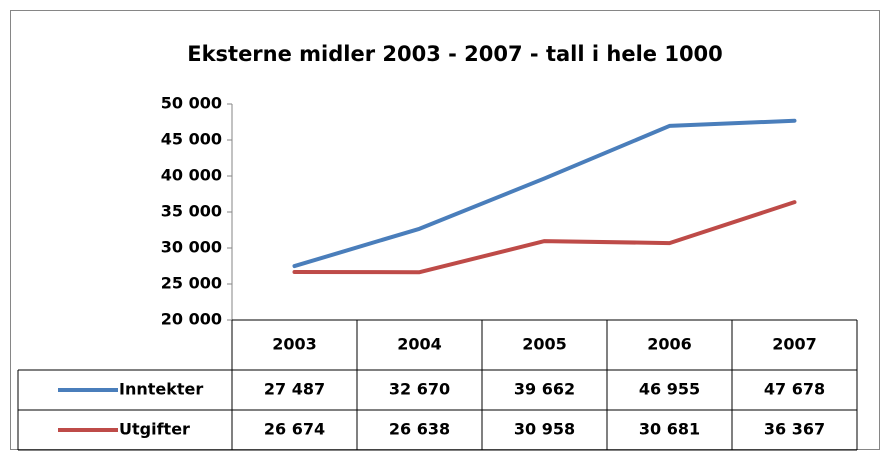 This screenshot has height=459, width=891. What do you see at coordinates (544, 237) in the screenshot?
I see `series-line` at bounding box center [544, 237].